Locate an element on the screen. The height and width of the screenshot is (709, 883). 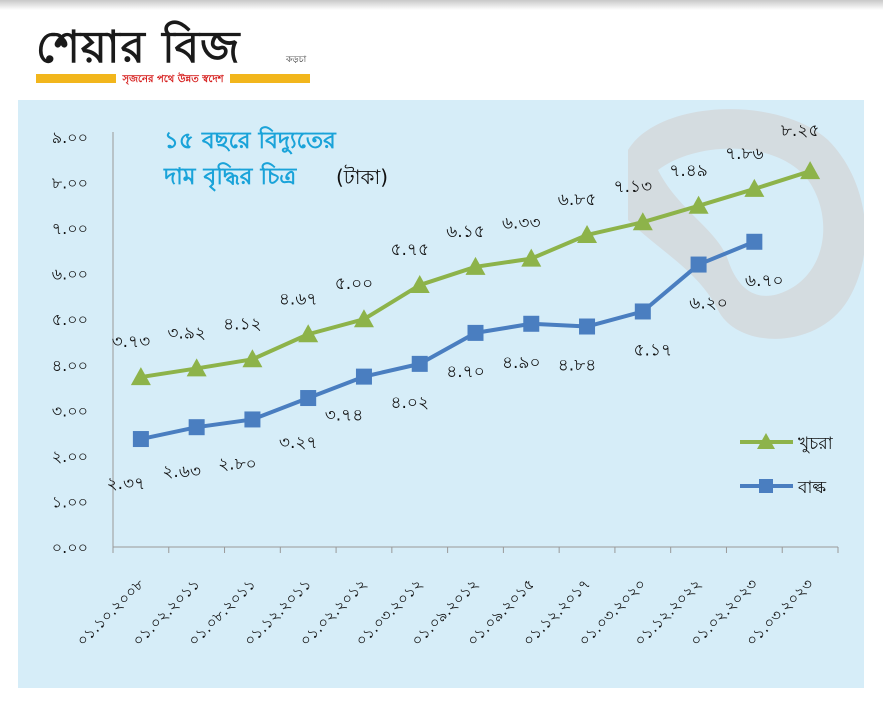
data-label: ৩.৭৩ is located at coordinates (131, 342).